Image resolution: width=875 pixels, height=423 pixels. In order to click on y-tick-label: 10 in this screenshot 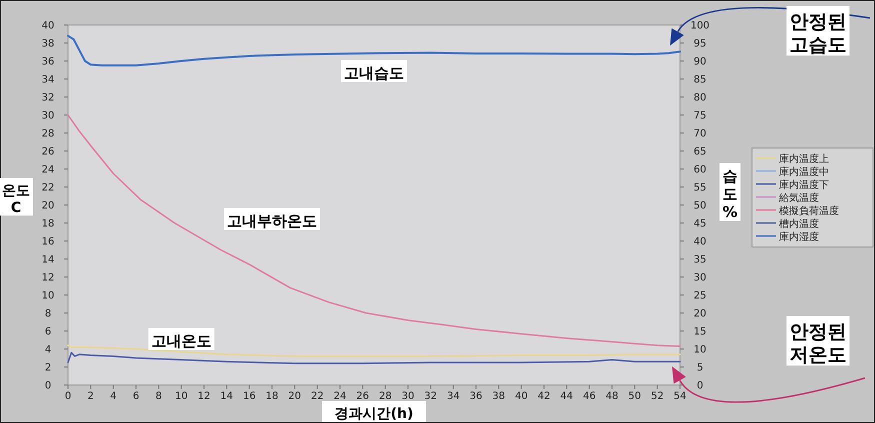, I will do `click(48, 296)`.